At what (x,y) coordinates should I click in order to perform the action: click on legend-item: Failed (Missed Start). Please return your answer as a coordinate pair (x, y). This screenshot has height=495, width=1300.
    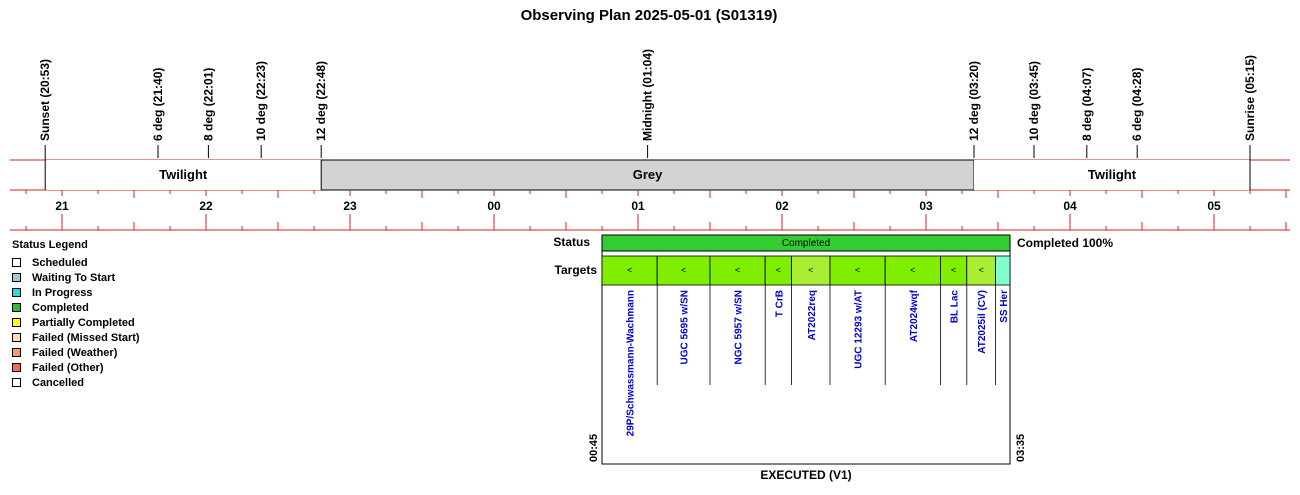
    Looking at the image, I should click on (76, 337).